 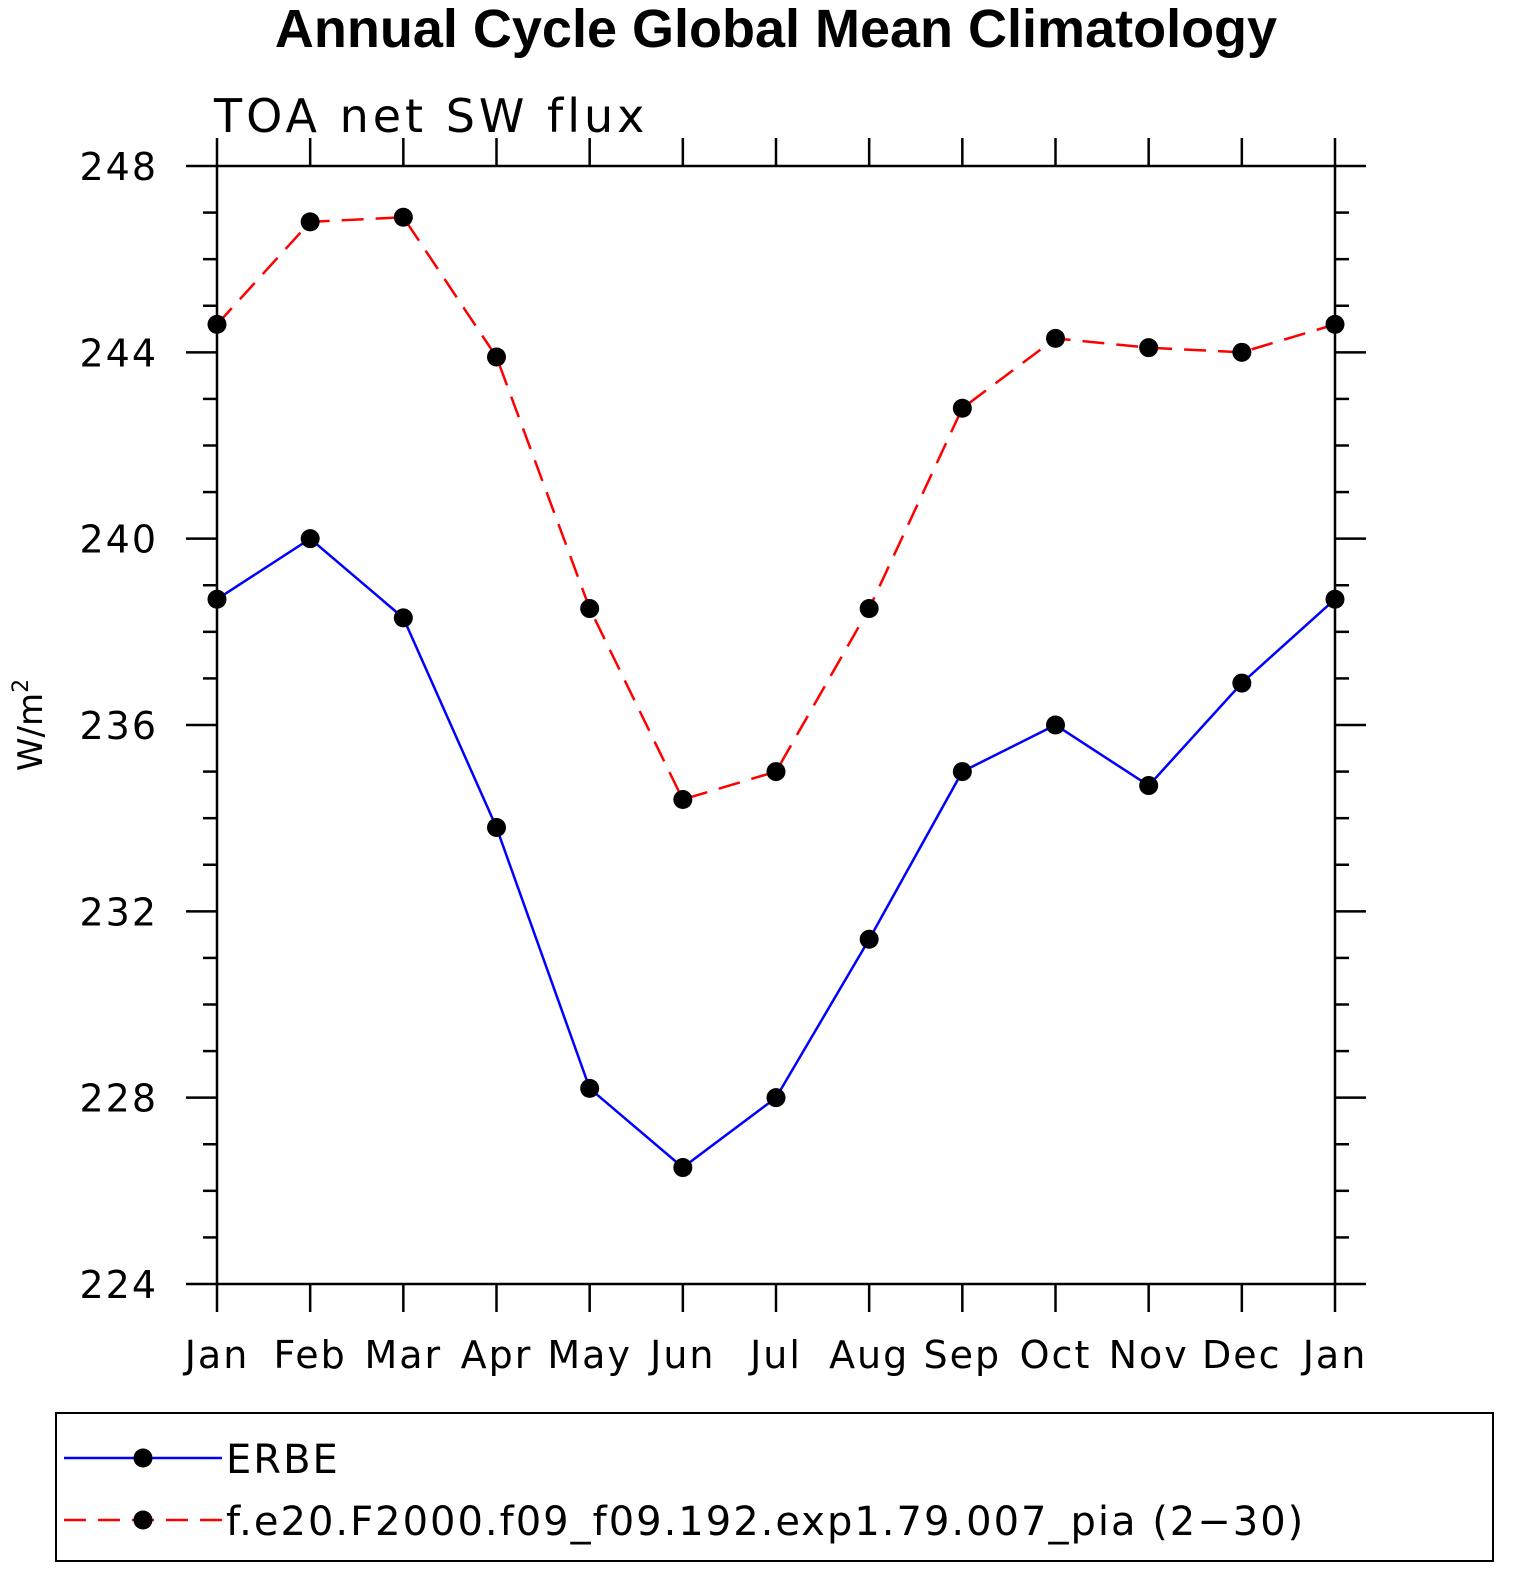 I want to click on y-tick-label: 232, so click(x=118, y=912).